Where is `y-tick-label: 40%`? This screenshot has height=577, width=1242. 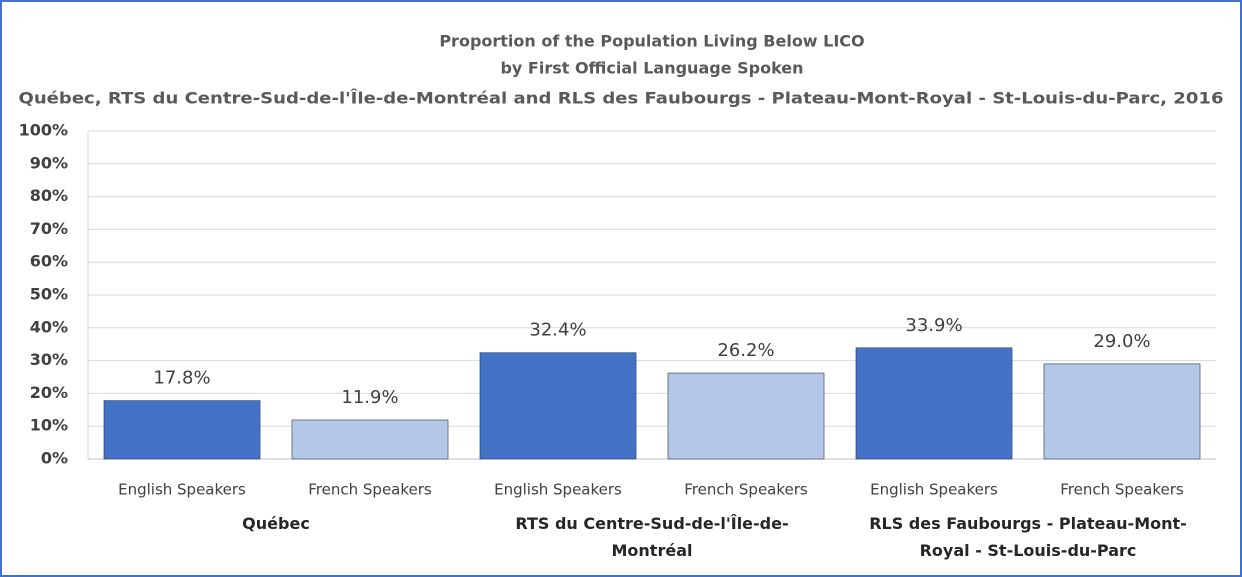 y-tick-label: 40% is located at coordinates (49, 326).